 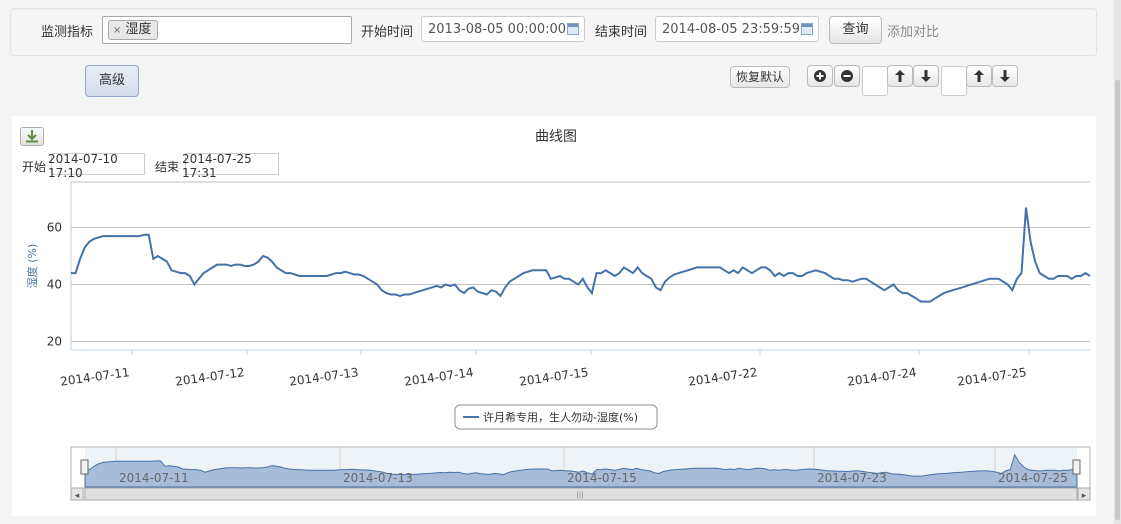 What do you see at coordinates (852, 478) in the screenshot?
I see `navigator-label: 2014-07-23` at bounding box center [852, 478].